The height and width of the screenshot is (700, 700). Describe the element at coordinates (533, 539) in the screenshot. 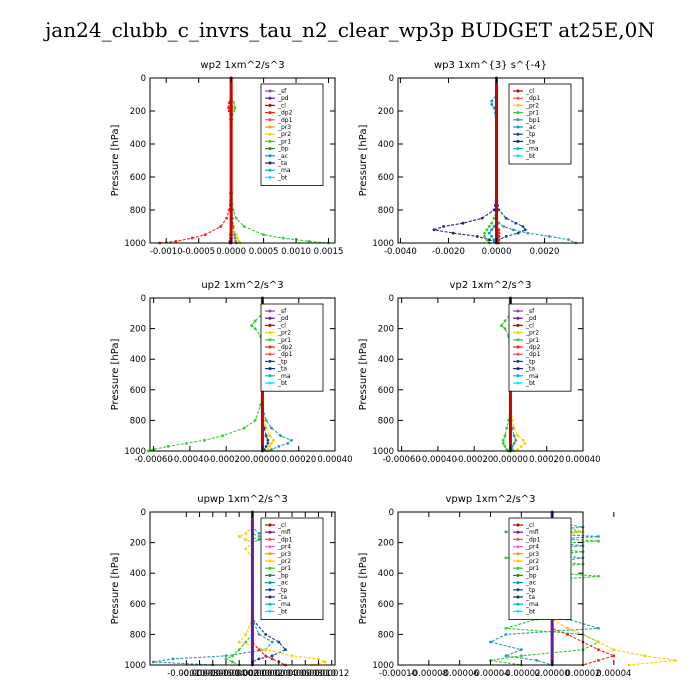

I see `legend-label: _dp1` at that location.